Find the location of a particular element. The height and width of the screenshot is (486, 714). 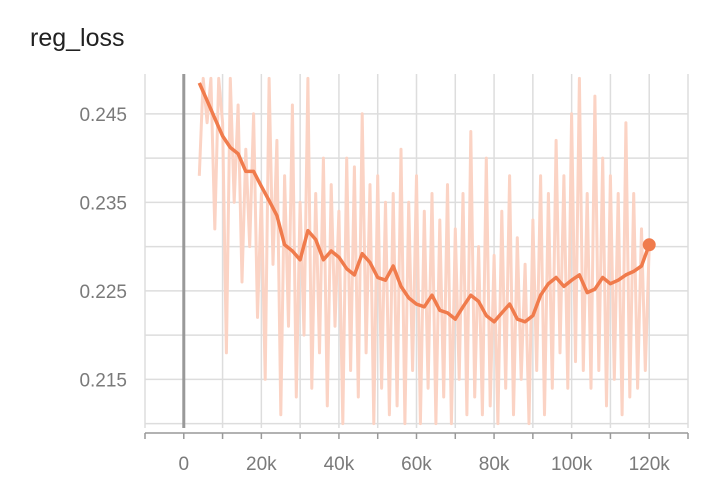

x-tick-label: 0 is located at coordinates (183, 464).